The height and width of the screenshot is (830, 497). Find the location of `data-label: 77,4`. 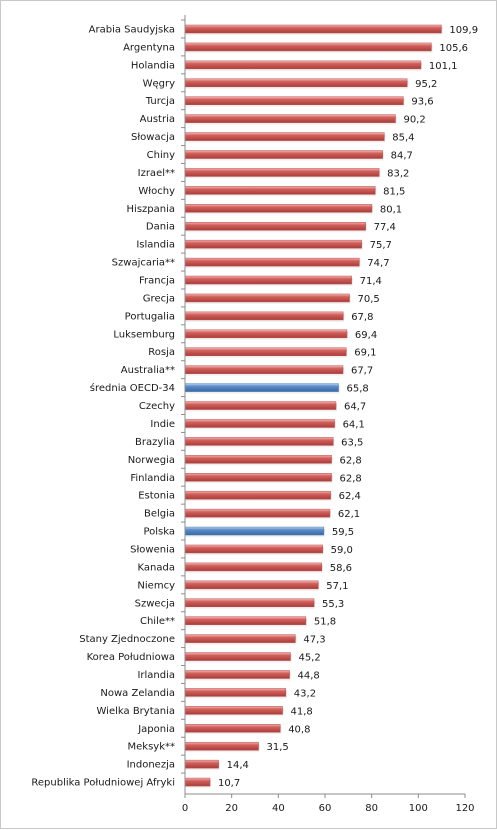

data-label: 77,4 is located at coordinates (385, 227).